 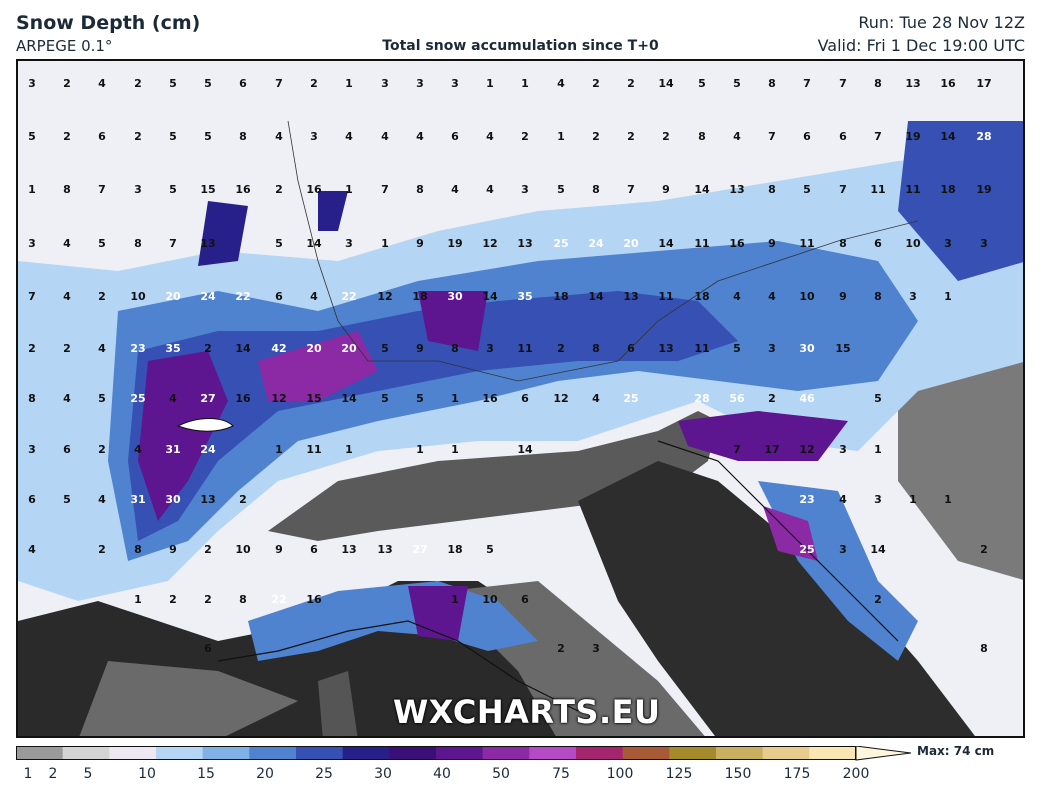 What do you see at coordinates (147, 774) in the screenshot?
I see `legend-tick: 10` at bounding box center [147, 774].